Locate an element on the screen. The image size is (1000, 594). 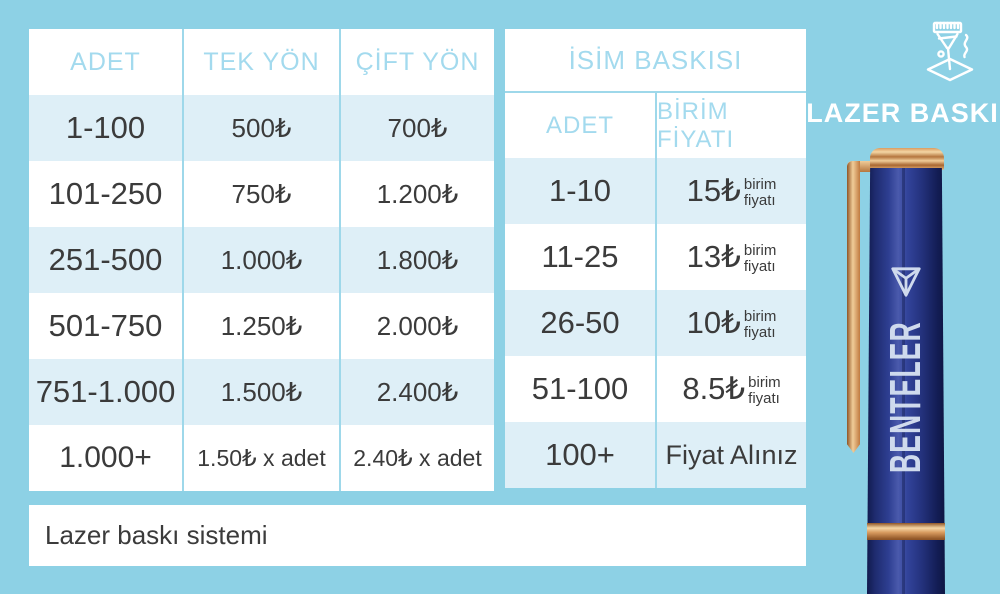
table-row: 1-100 500₺ 700₺ is located at coordinates (261, 128).